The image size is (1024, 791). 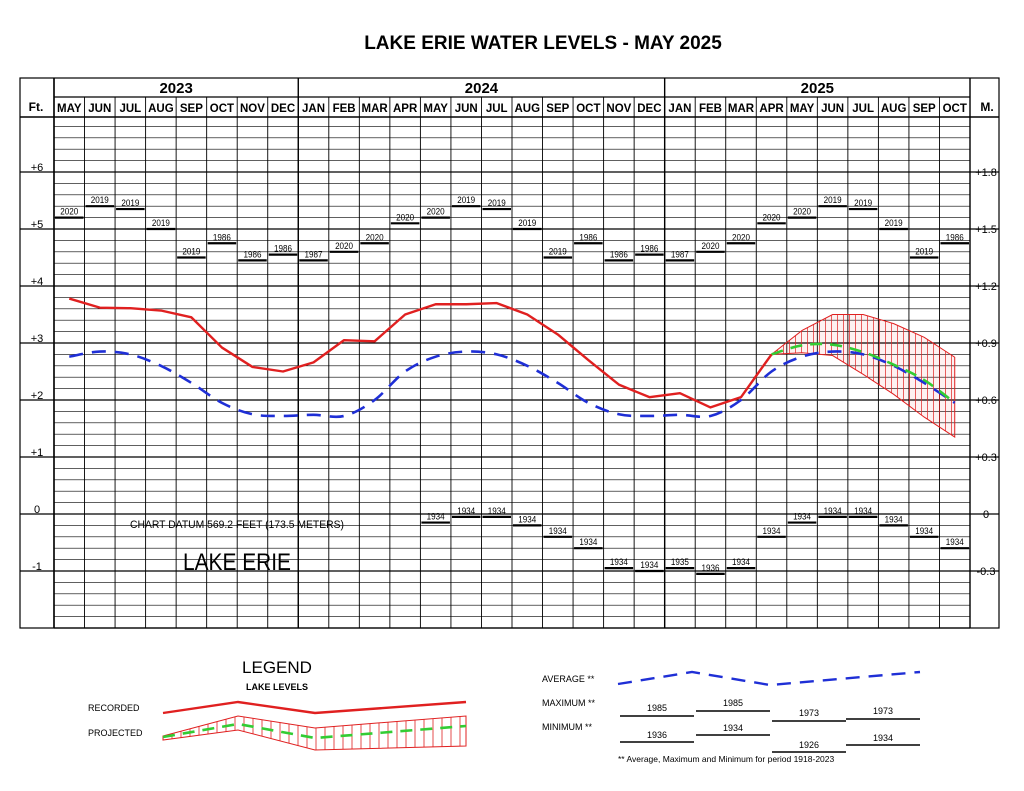 I want to click on year-label: 2025, so click(x=817, y=88).